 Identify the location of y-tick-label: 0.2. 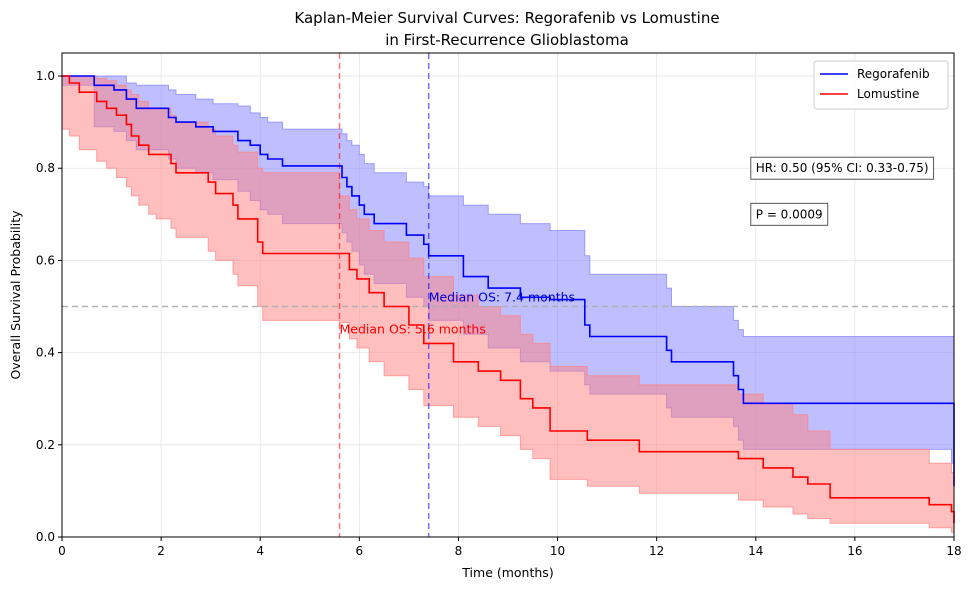
(45, 445).